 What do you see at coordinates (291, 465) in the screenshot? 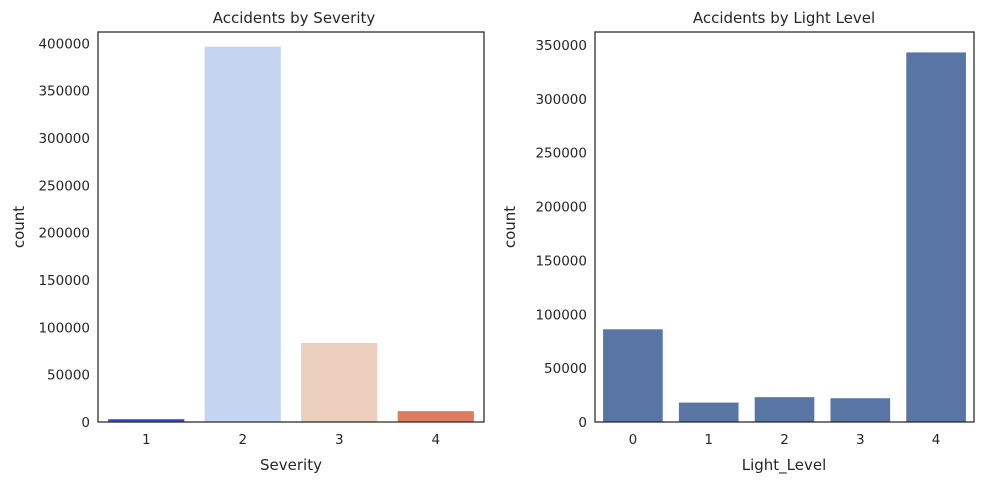
I see `x-axis-label: Severity` at bounding box center [291, 465].